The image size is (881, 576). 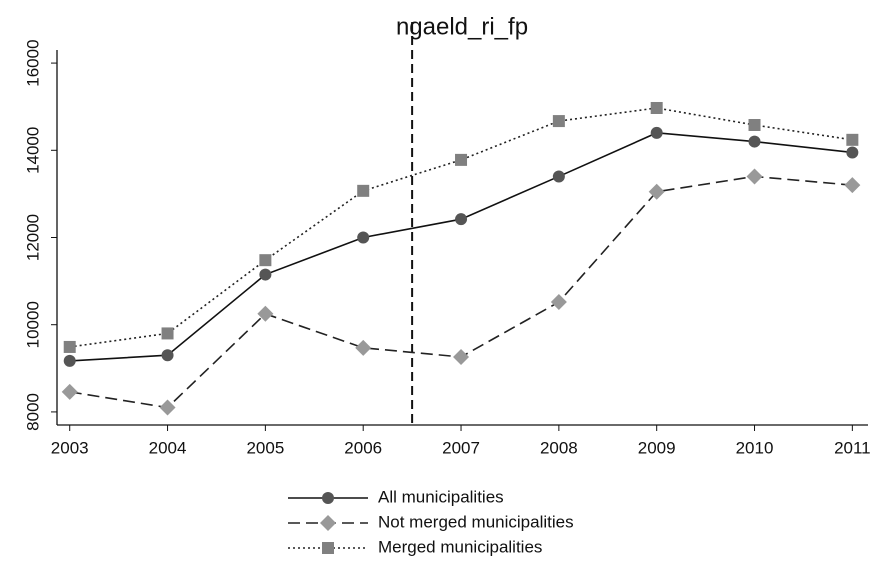 I want to click on legend-label: All municipalities, so click(x=441, y=496).